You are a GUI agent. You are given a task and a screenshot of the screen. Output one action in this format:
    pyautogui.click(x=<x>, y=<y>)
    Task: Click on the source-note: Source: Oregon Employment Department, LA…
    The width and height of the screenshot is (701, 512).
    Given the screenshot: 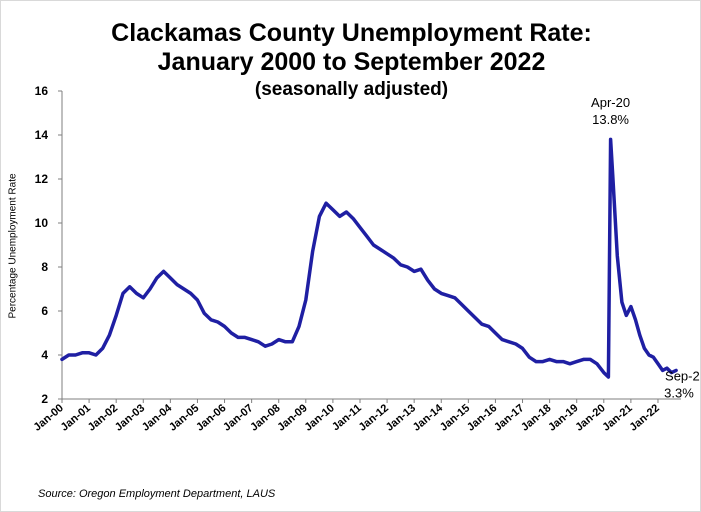 What is the action you would take?
    pyautogui.click(x=157, y=494)
    